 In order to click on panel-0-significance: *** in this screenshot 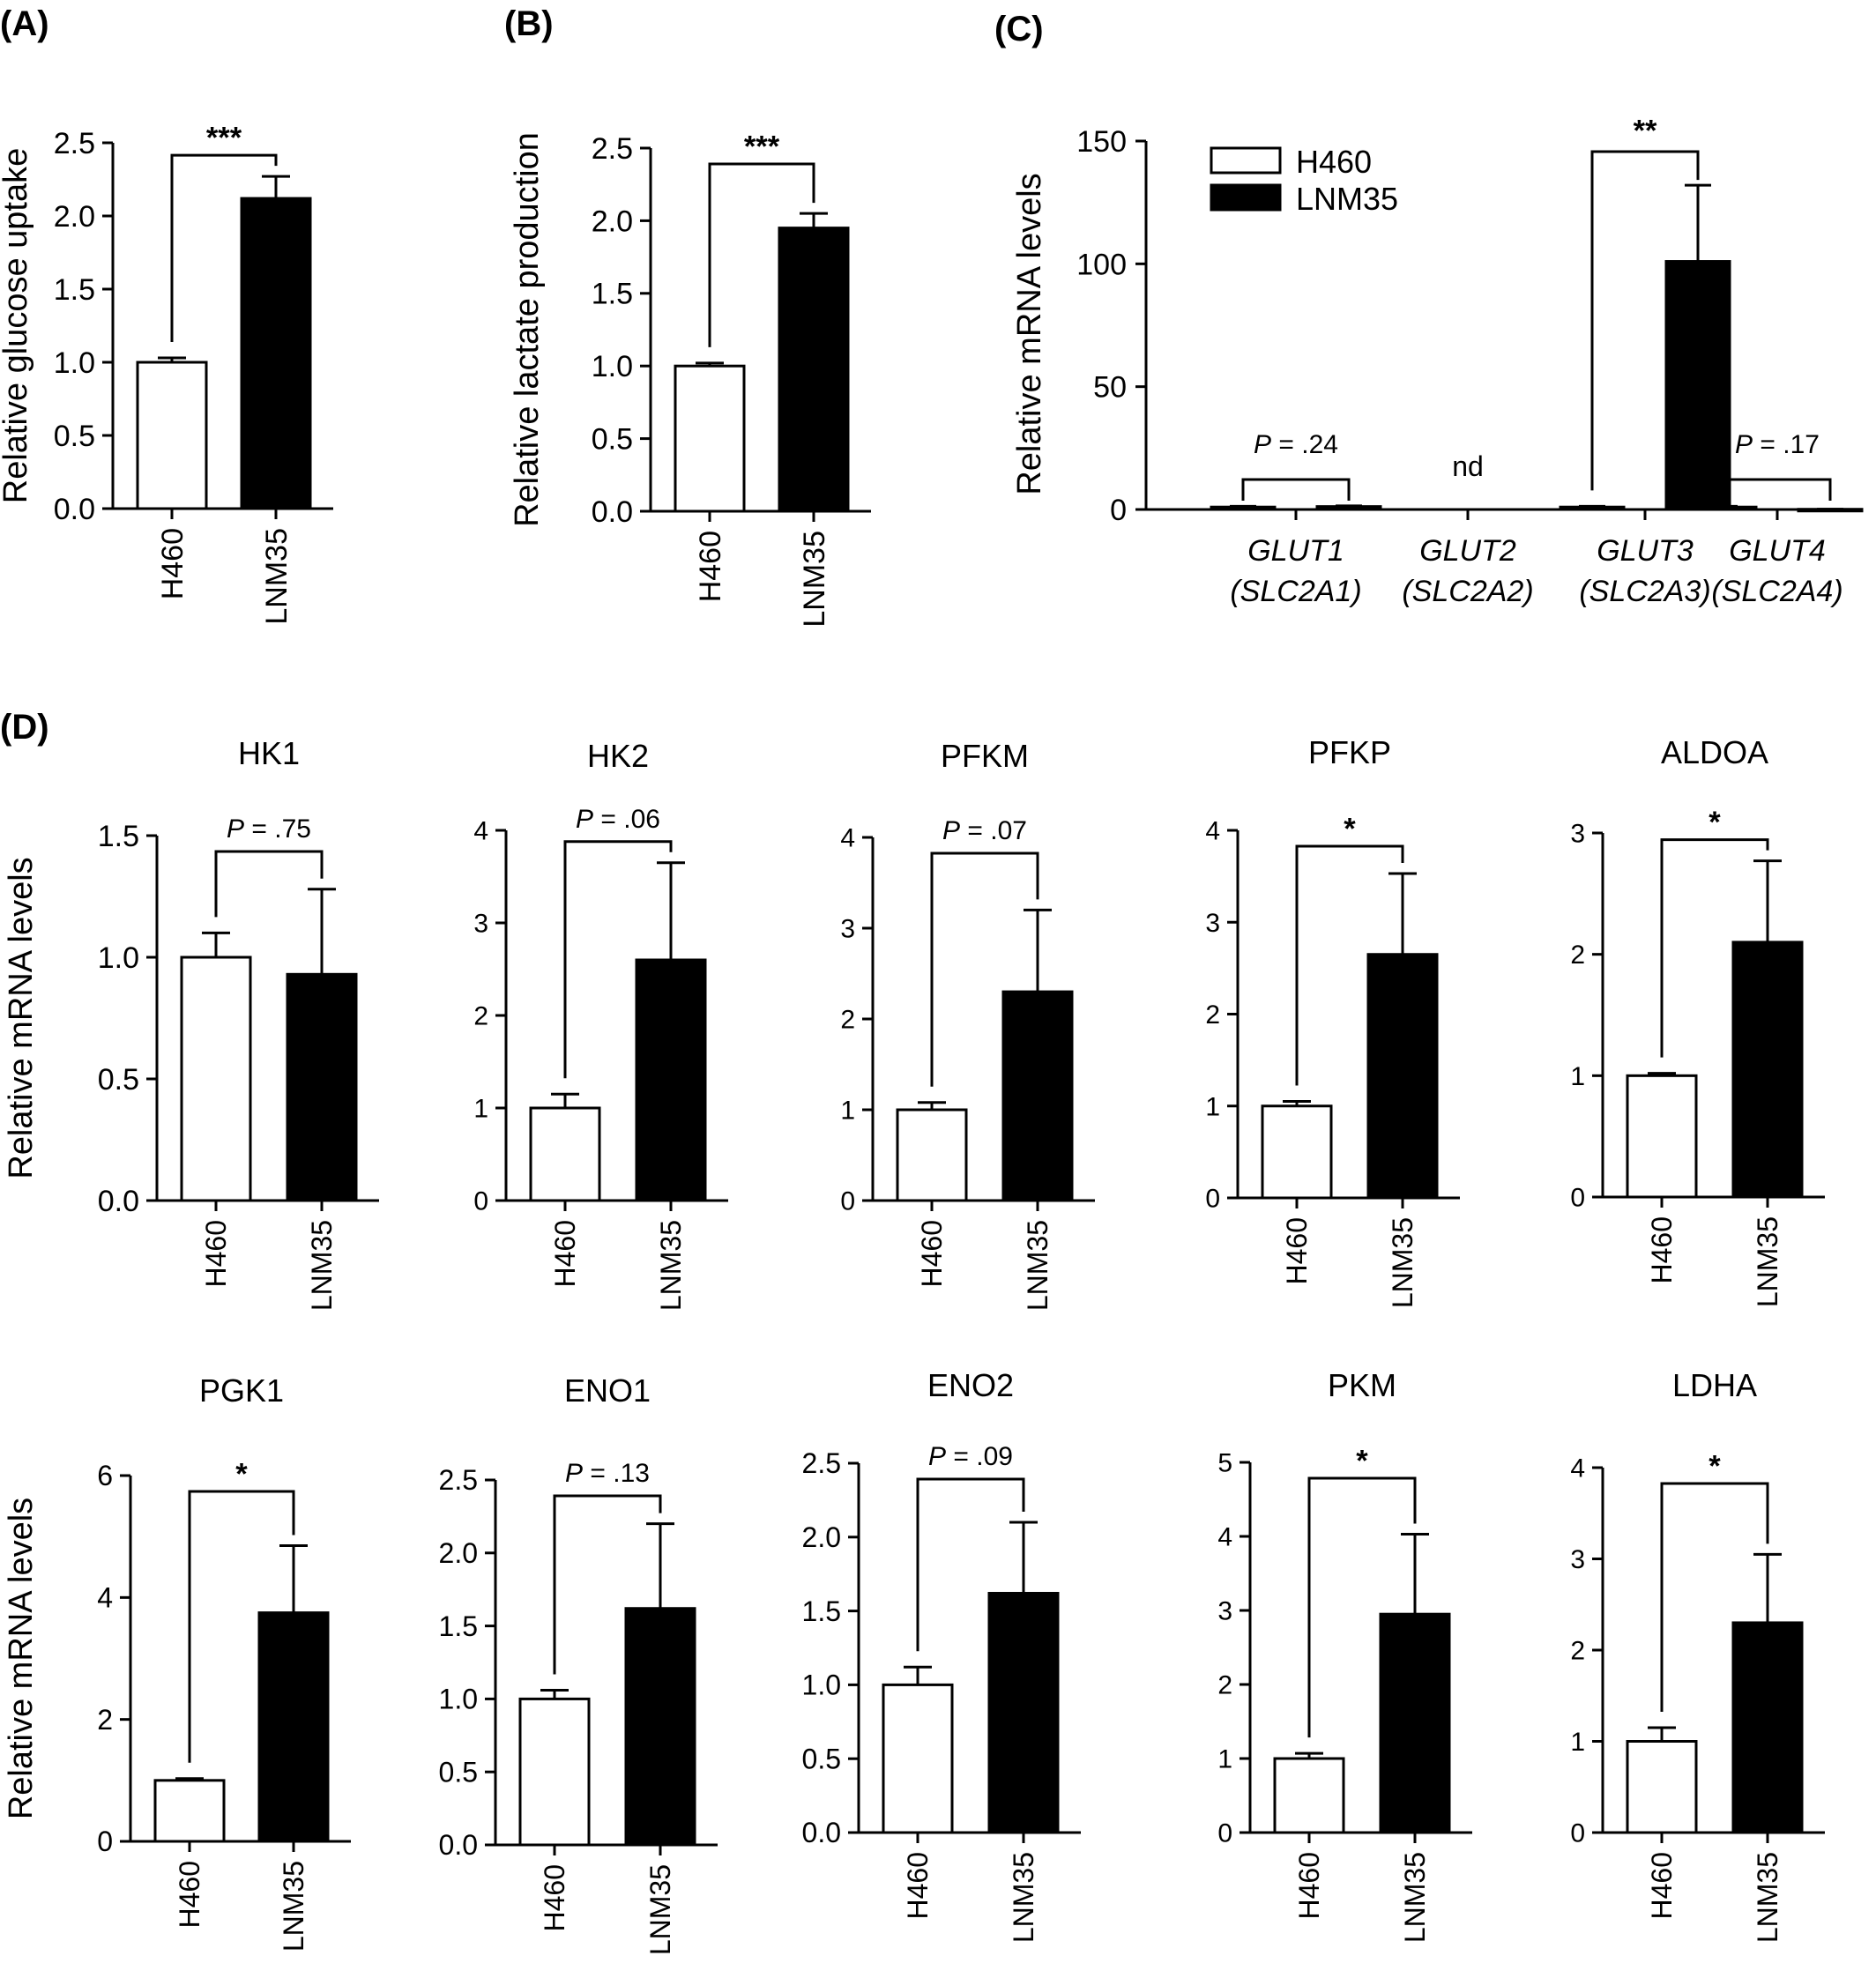, I will do `click(224, 138)`.